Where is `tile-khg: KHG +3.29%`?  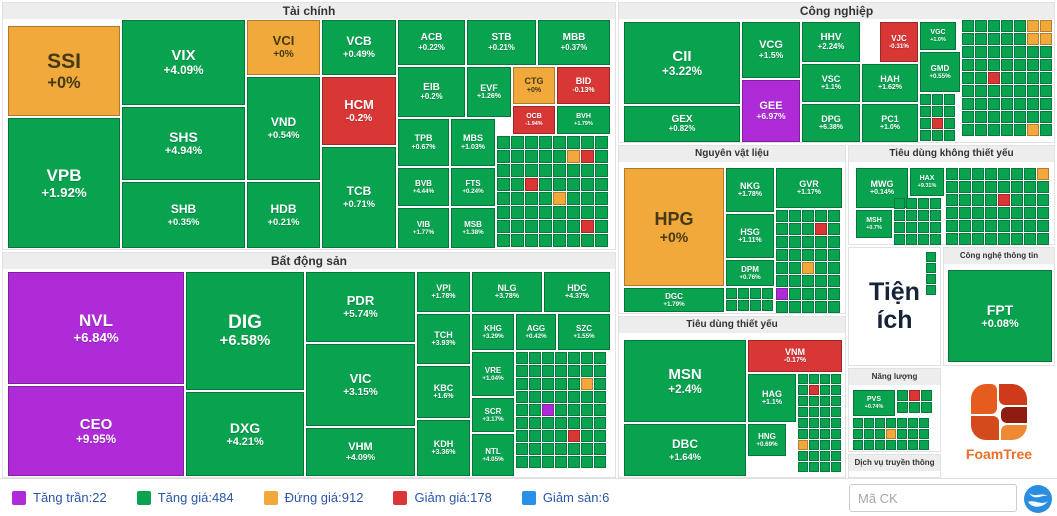
tile-khg: KHG +3.29% is located at coordinates (493, 332).